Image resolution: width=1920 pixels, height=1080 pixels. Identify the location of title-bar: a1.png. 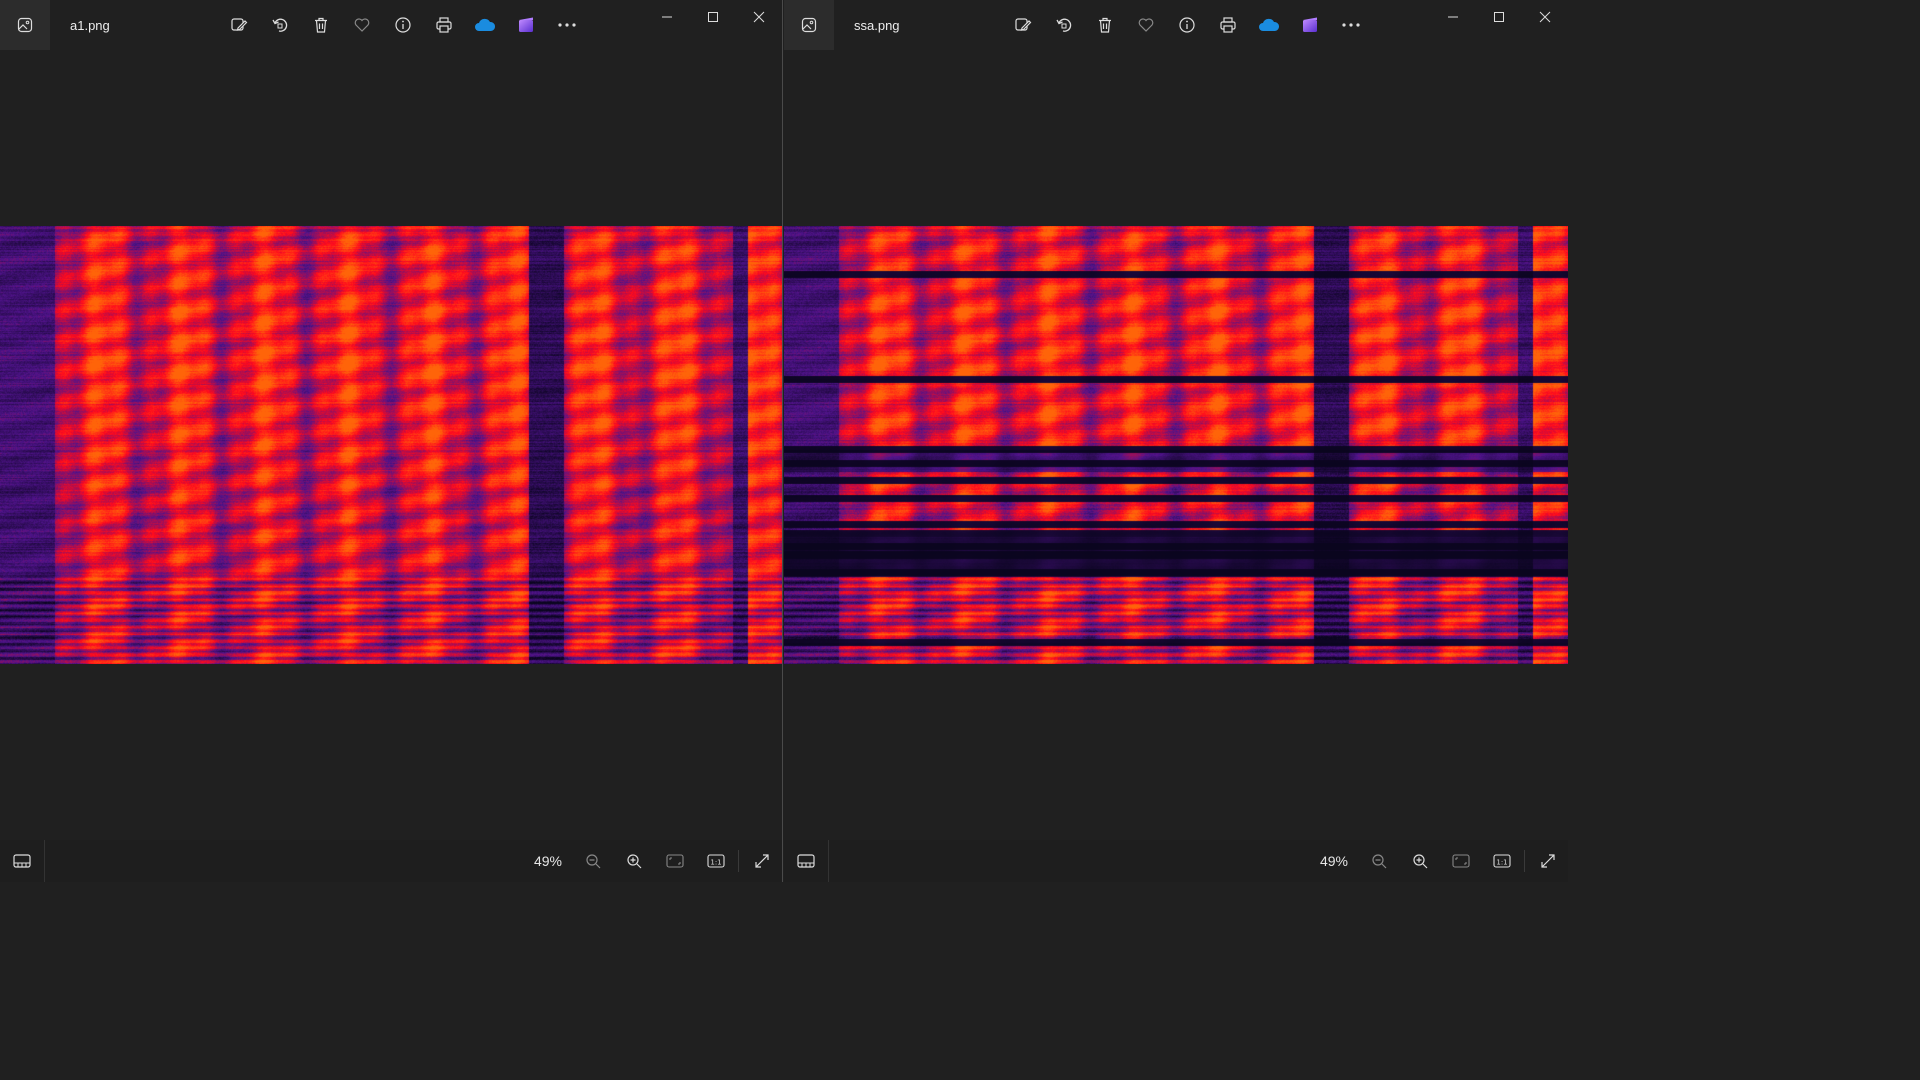
(391, 25).